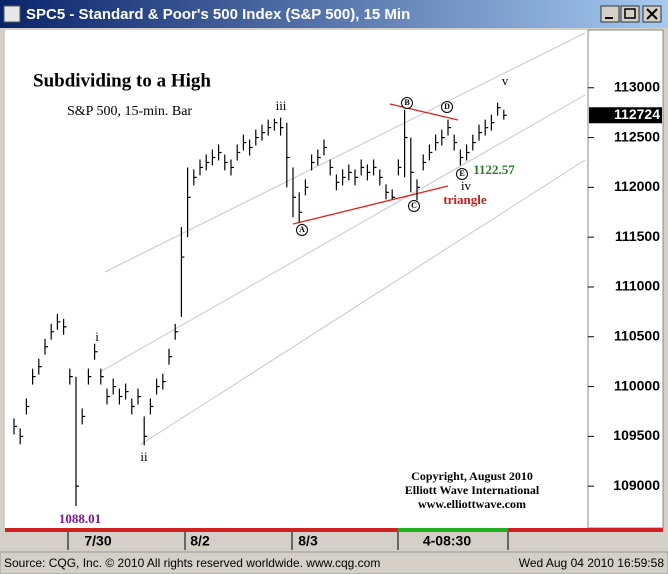  I want to click on last-price-label: 112724, so click(637, 114).